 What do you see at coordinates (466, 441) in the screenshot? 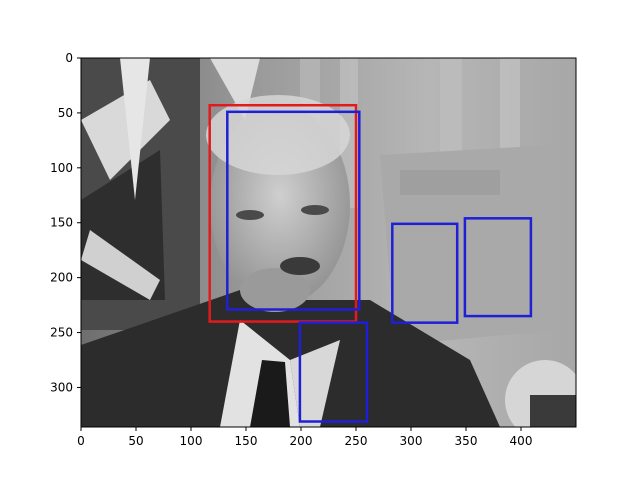
I see `x-tick-label: 350` at bounding box center [466, 441].